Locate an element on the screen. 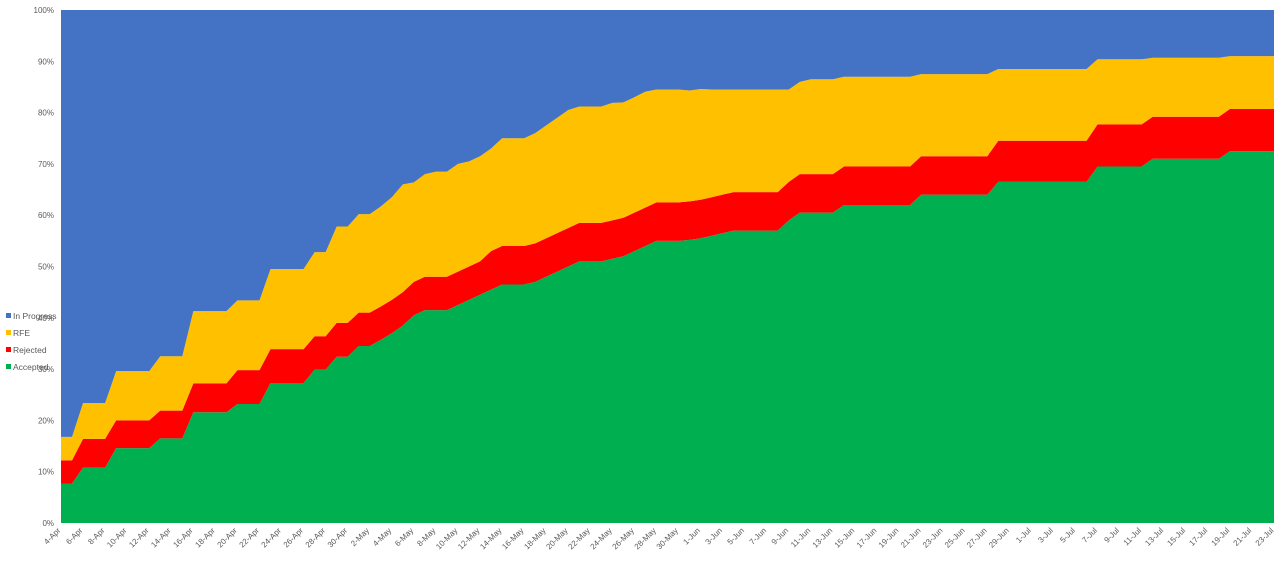 The height and width of the screenshot is (567, 1286). x-tick-label: 9-Jun is located at coordinates (780, 536).